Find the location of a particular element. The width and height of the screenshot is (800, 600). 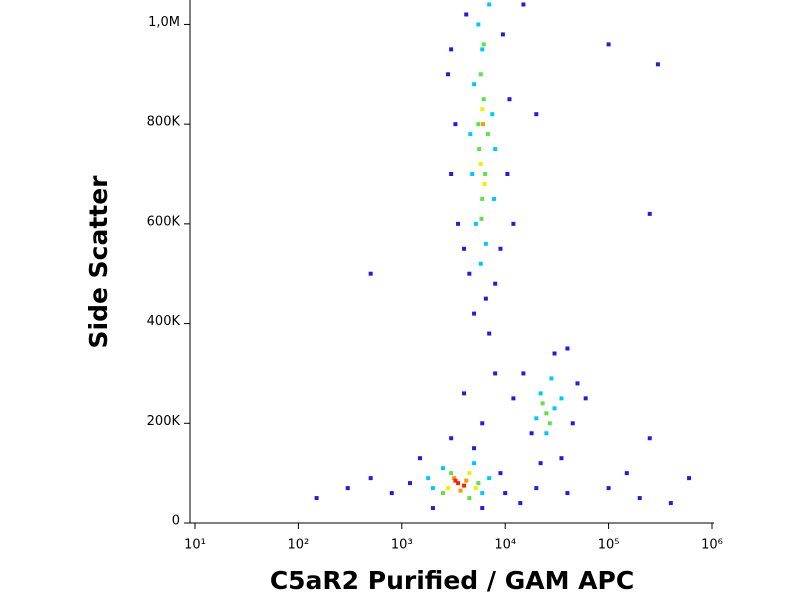

y-tick-label: 200K is located at coordinates (164, 421).